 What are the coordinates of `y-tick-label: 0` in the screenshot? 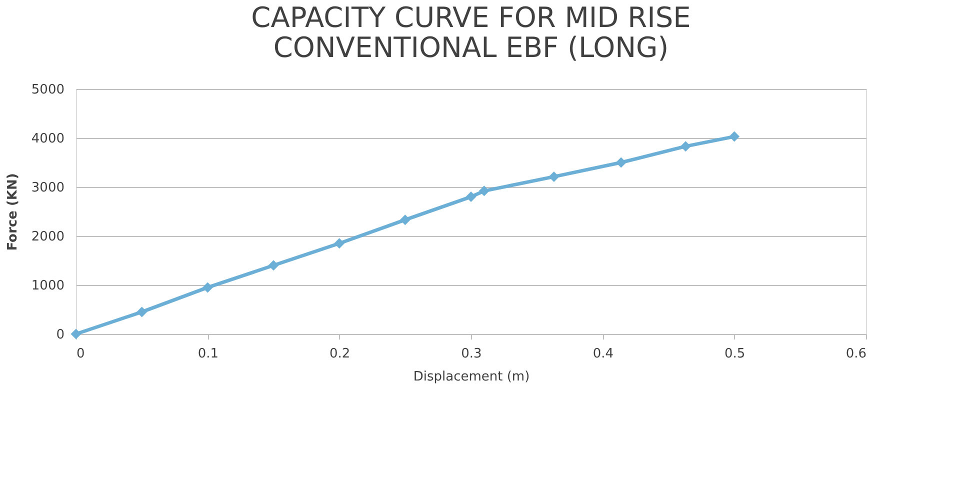 It's located at (60, 335).